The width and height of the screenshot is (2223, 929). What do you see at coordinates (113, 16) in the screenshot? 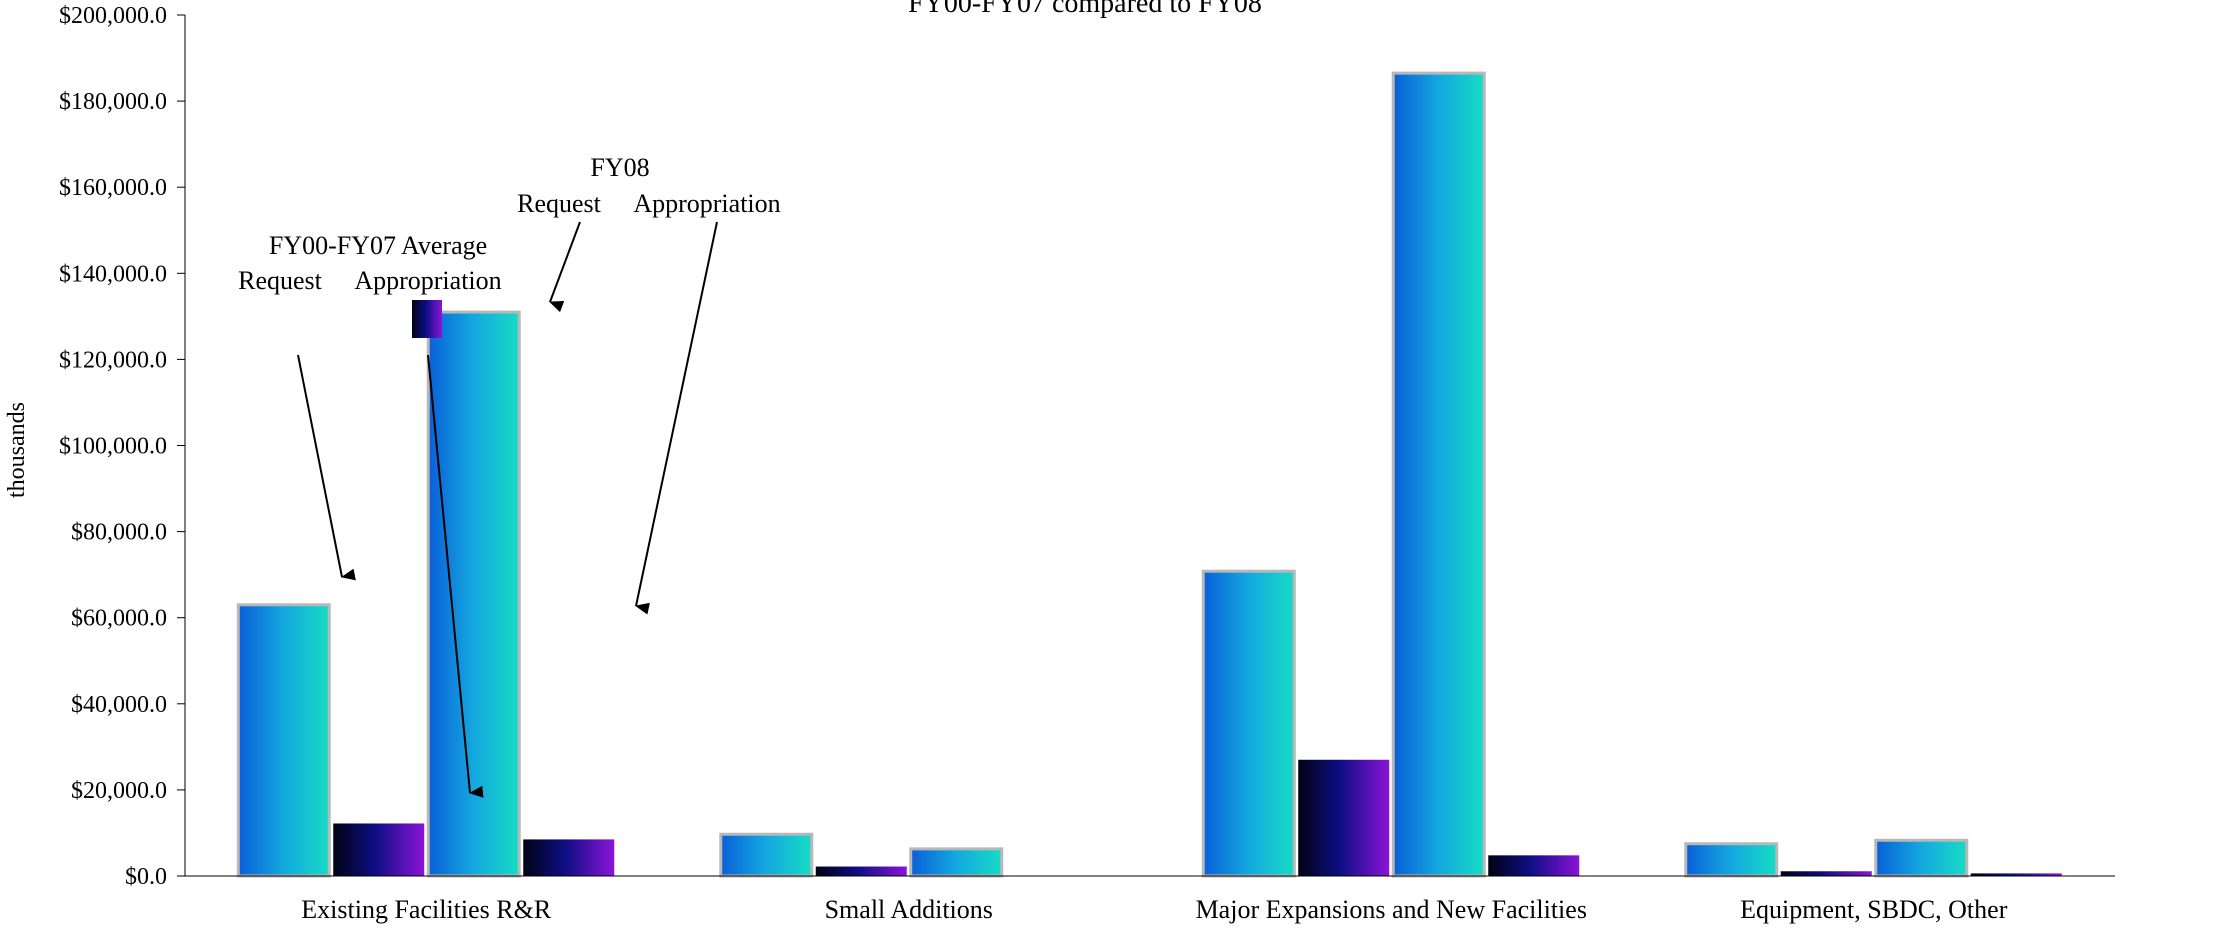
I see `y-tick-label: $200,000.0` at bounding box center [113, 16].